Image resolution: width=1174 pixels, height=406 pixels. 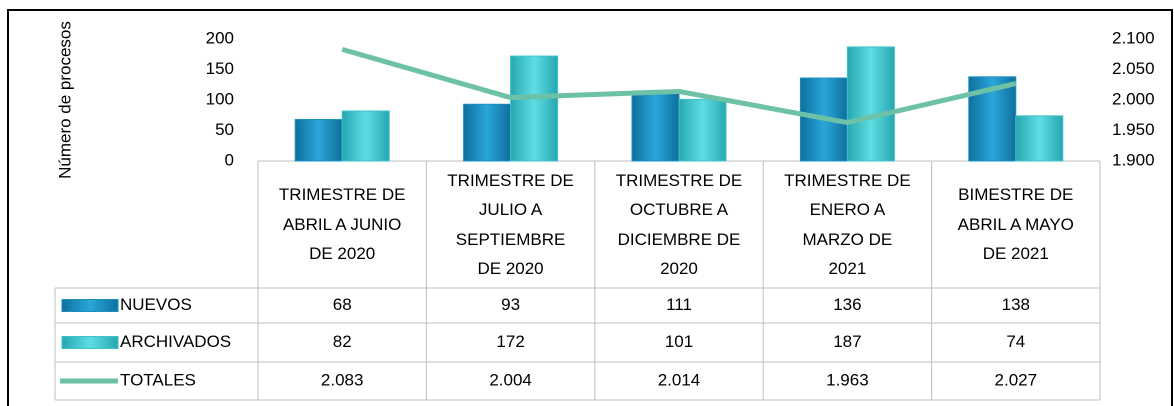 What do you see at coordinates (847, 379) in the screenshot?
I see `table-value: 1.963` at bounding box center [847, 379].